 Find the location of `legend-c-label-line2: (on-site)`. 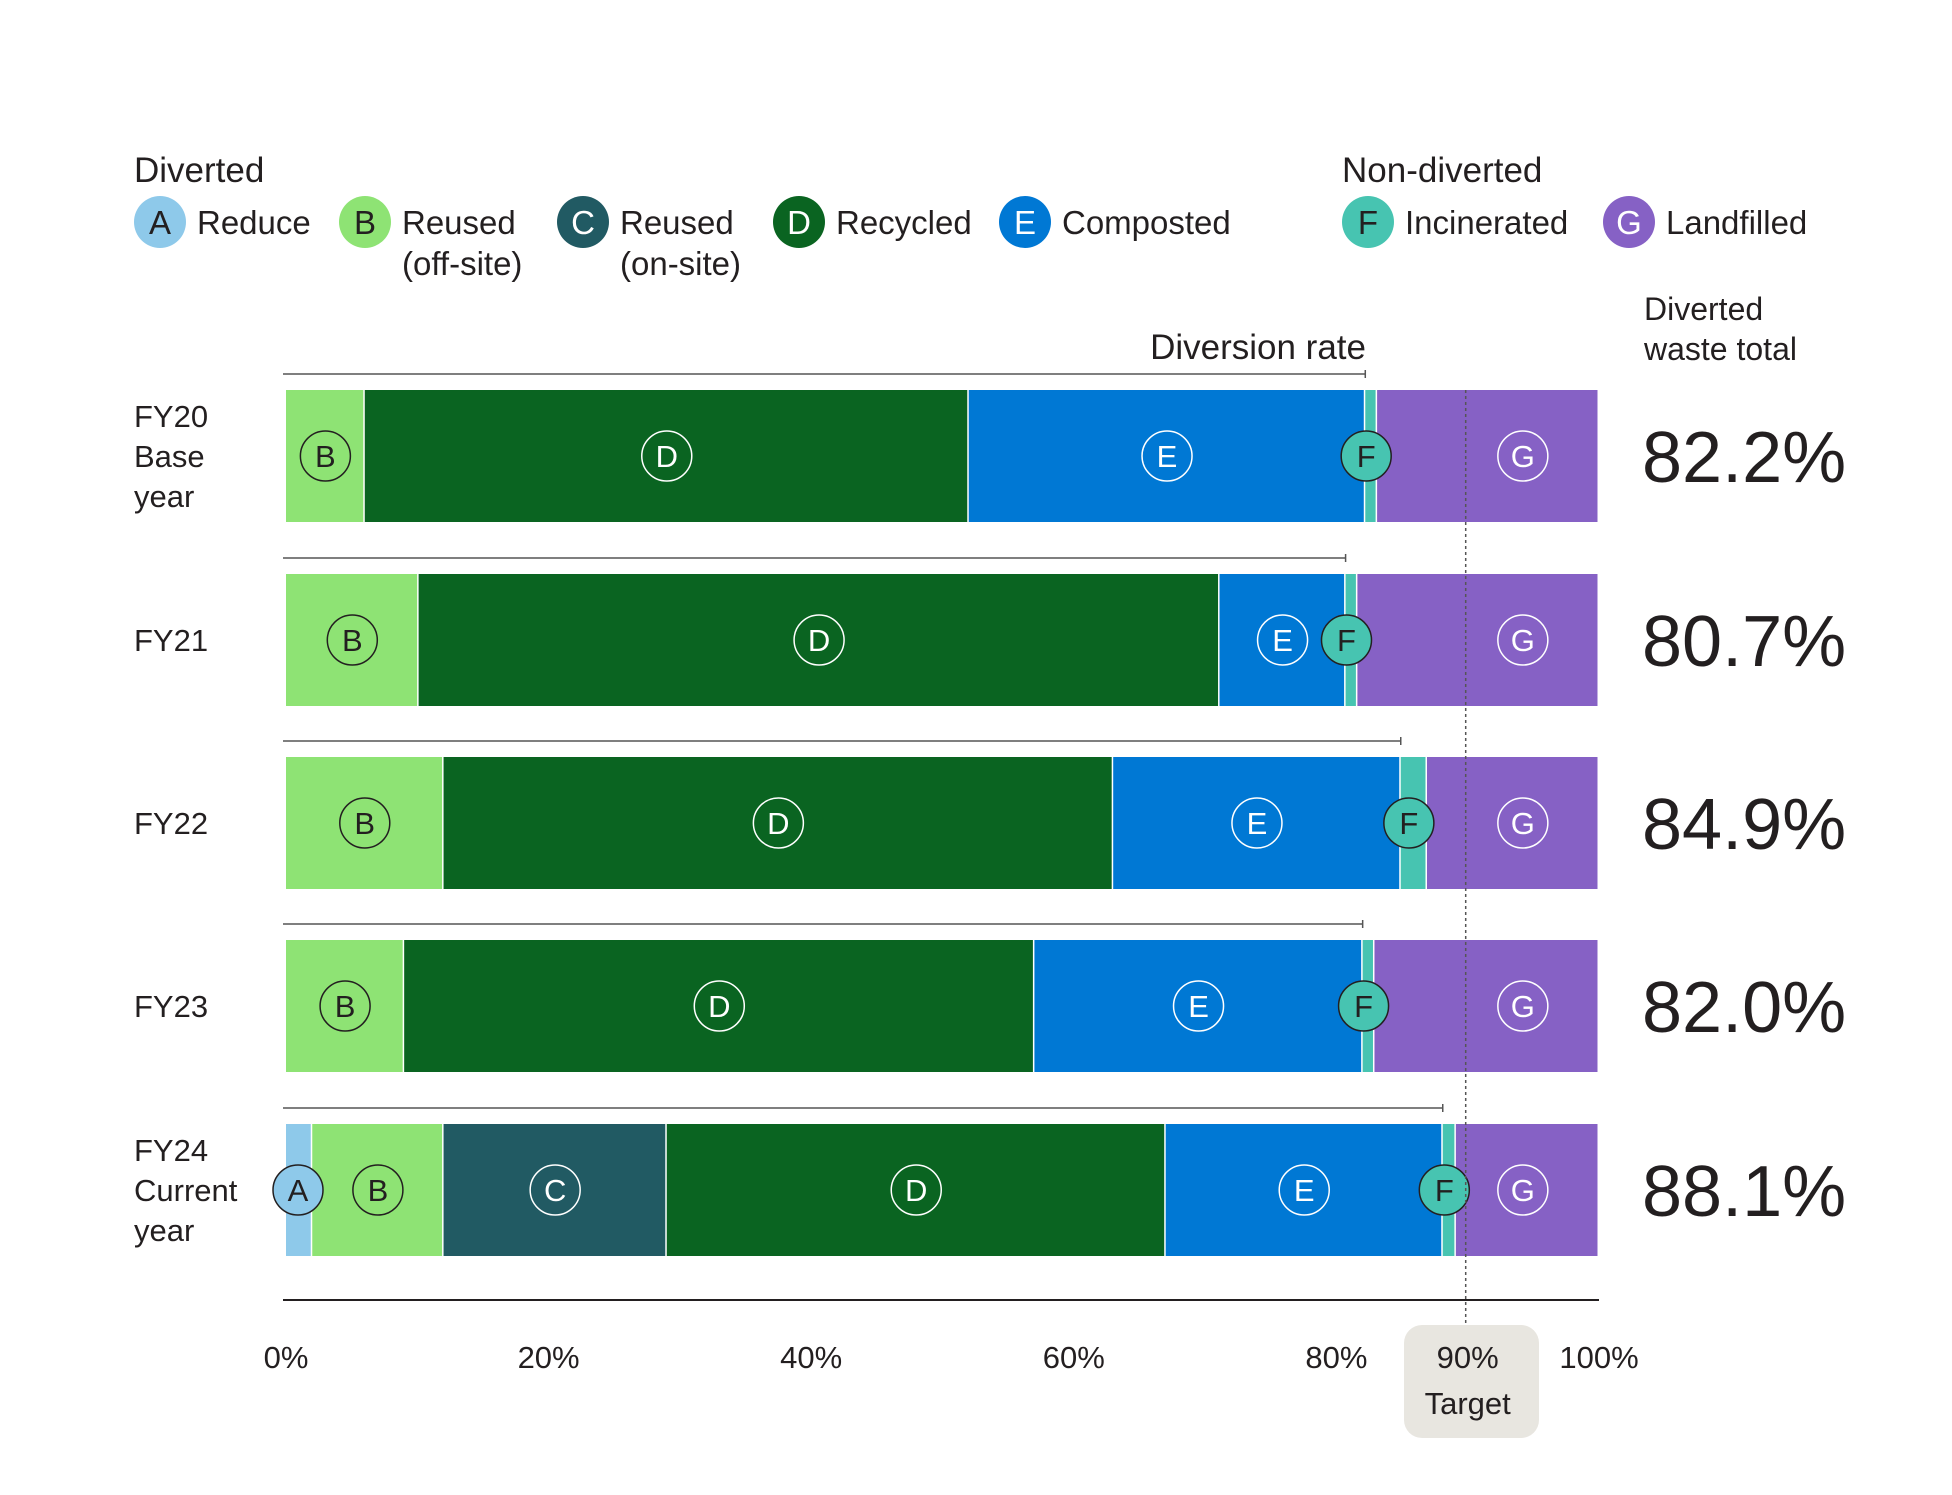

legend-c-label-line2: (on-site) is located at coordinates (680, 263).